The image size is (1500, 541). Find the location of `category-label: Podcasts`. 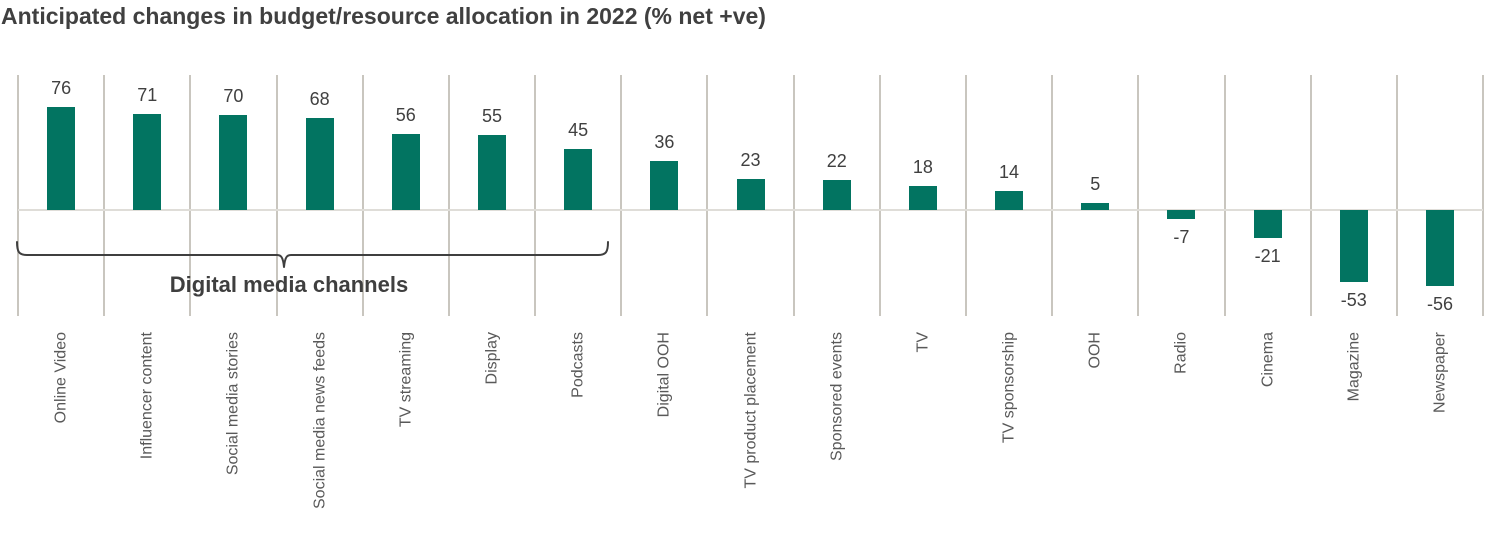

category-label: Podcasts is located at coordinates (578, 365).